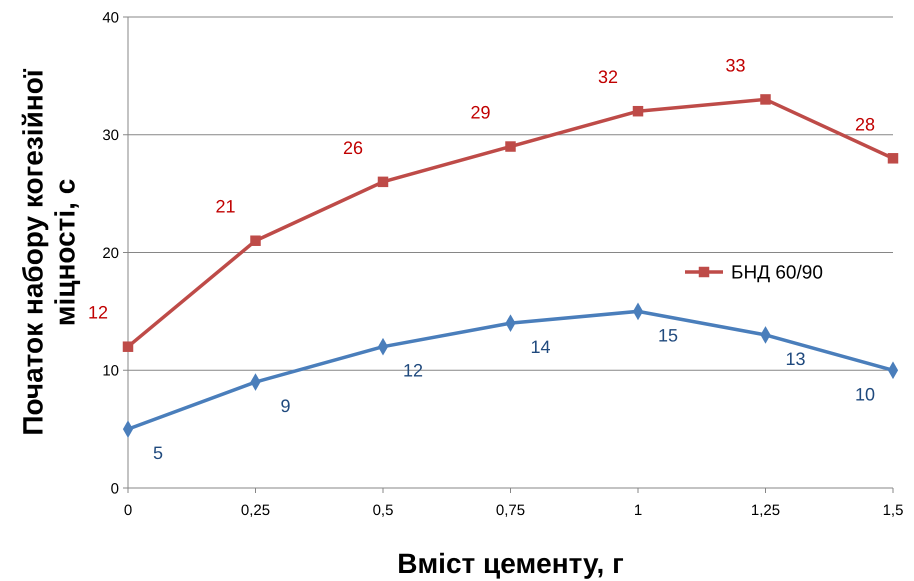 The image size is (914, 581). I want to click on data-label: 13, so click(795, 358).